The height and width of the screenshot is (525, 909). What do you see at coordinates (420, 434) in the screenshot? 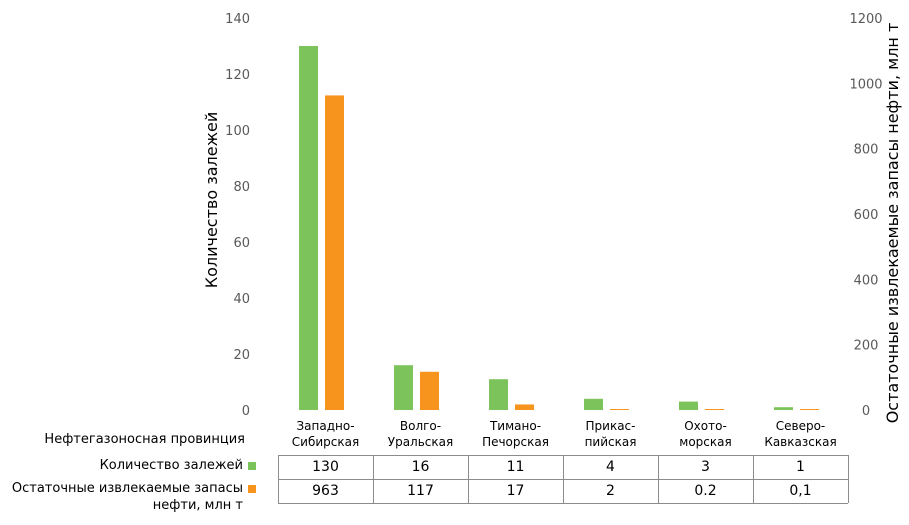
I see `category-label: Волго-Уральская` at bounding box center [420, 434].